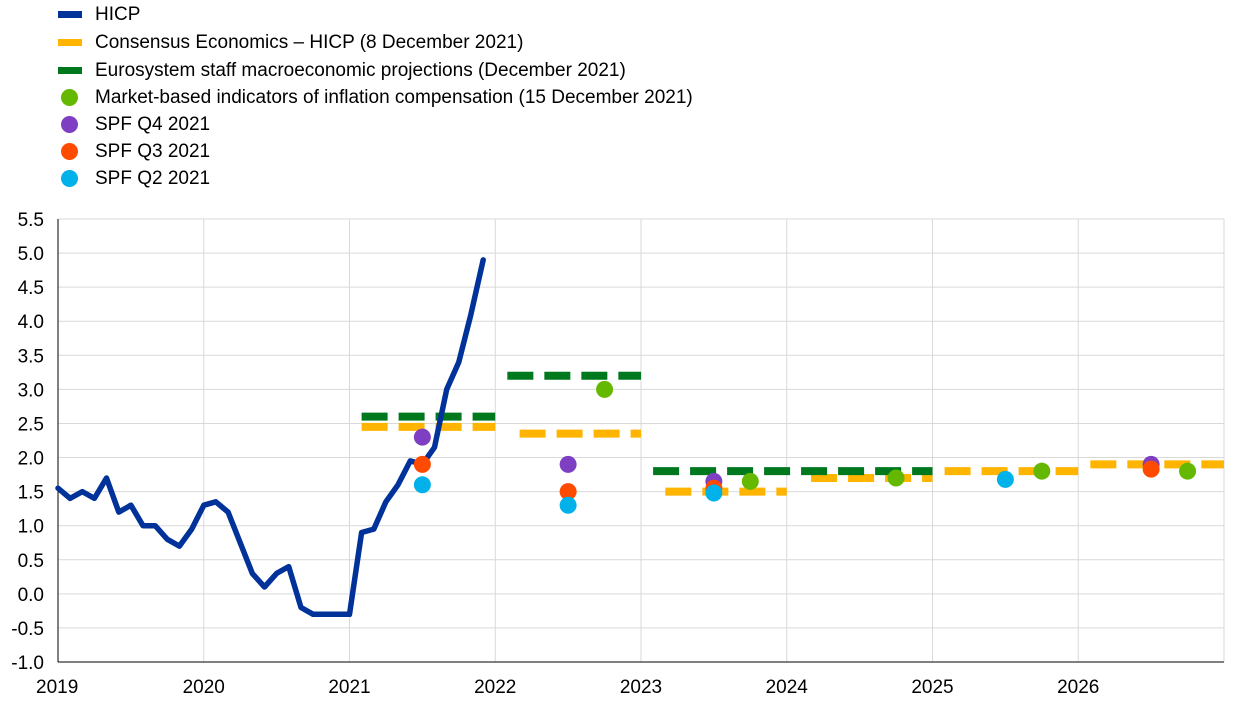  Describe the element at coordinates (204, 687) in the screenshot. I see `x-tick-label: 2020` at that location.